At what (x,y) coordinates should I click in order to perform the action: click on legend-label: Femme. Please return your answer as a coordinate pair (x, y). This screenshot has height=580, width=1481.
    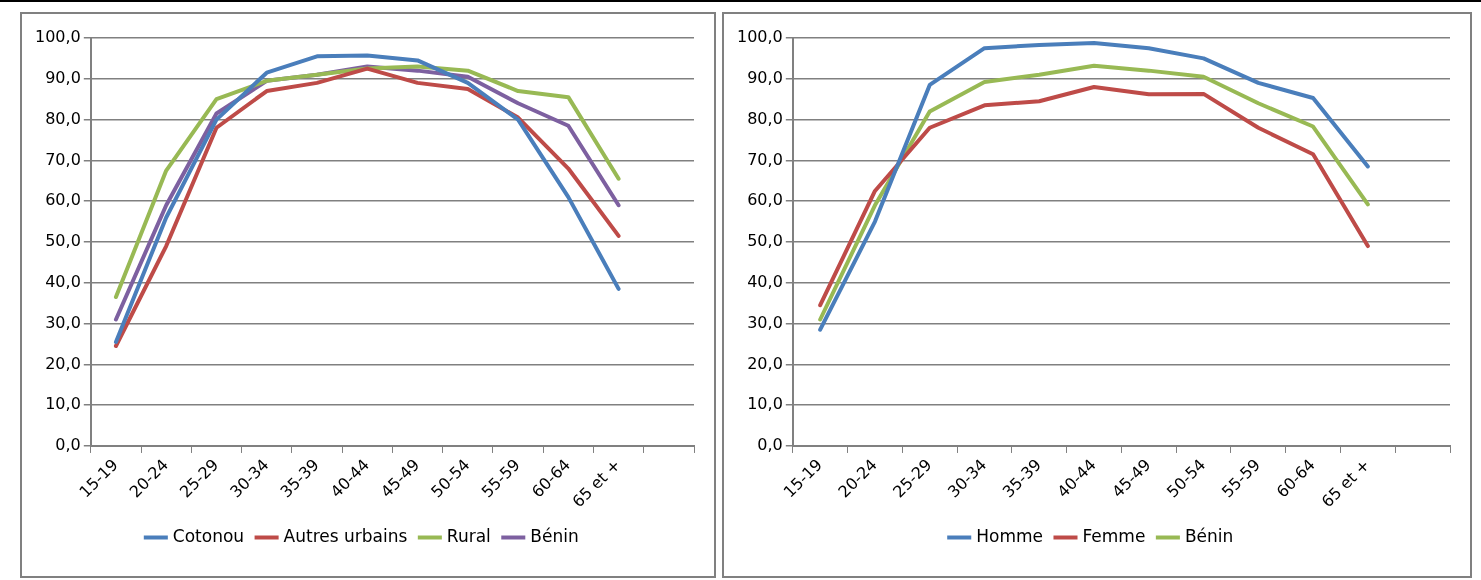
    Looking at the image, I should click on (1114, 535).